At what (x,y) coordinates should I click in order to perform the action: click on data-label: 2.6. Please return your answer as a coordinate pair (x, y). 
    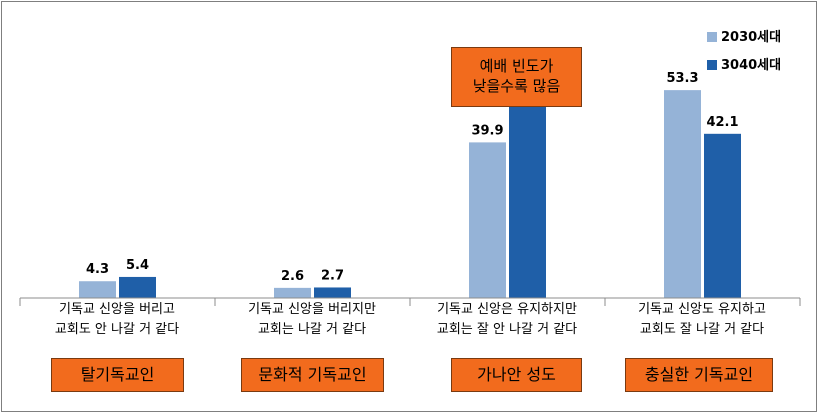
    Looking at the image, I should click on (292, 276).